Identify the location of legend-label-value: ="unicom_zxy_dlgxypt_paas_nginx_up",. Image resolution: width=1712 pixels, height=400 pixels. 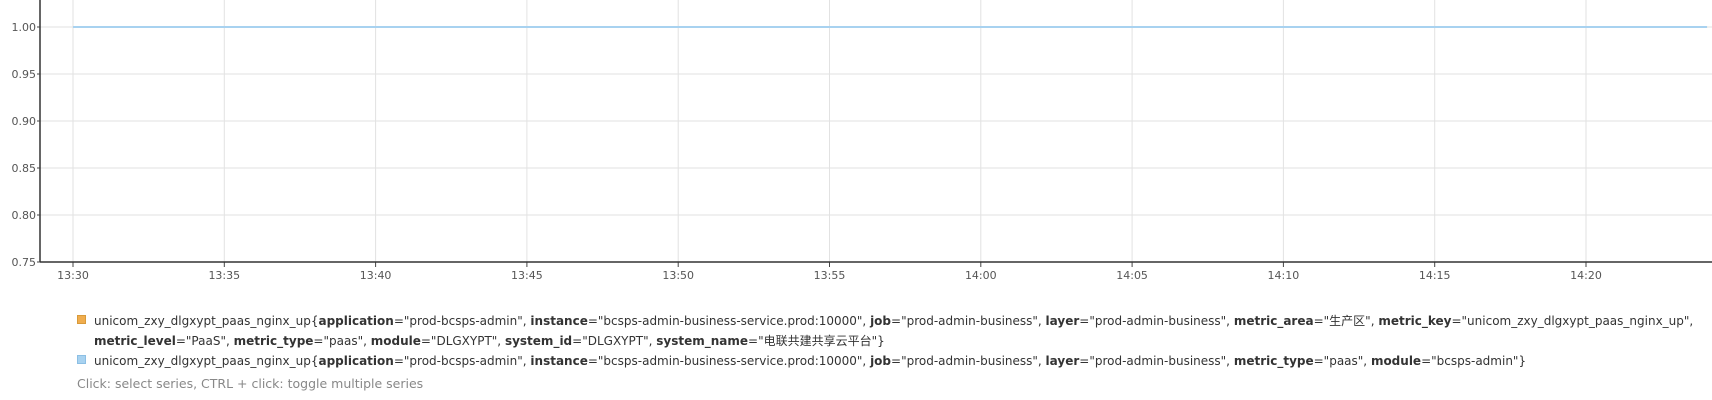
(1572, 321).